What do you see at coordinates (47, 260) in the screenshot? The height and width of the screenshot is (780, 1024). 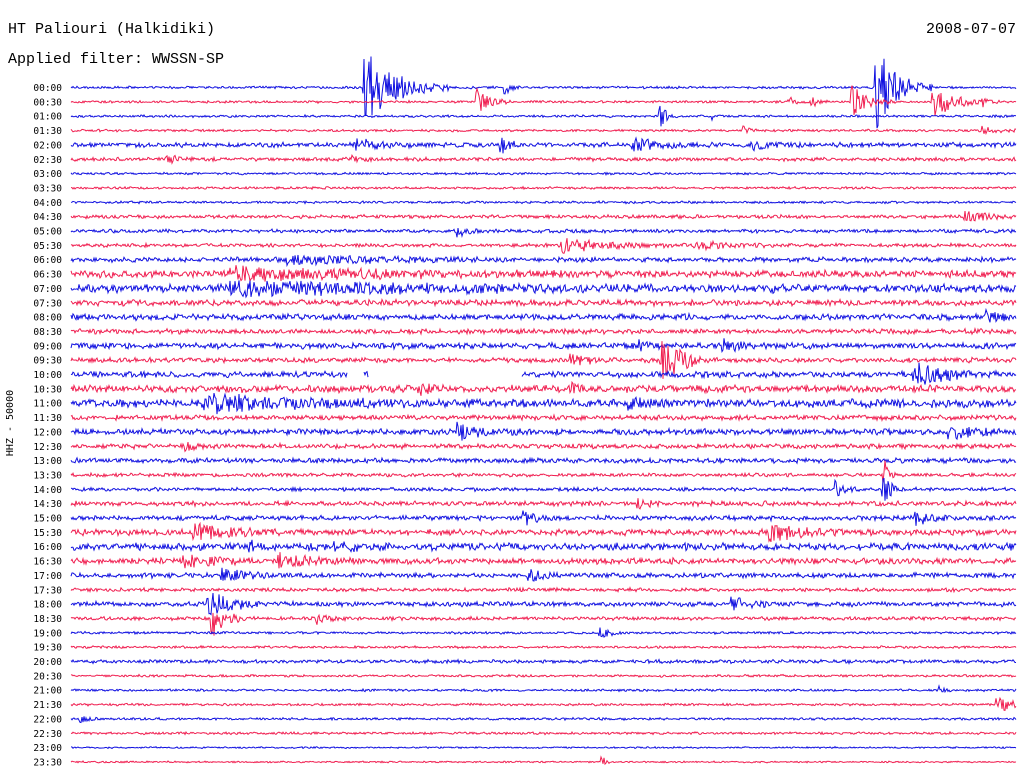 I see `time-tick-label: 06:00` at bounding box center [47, 260].